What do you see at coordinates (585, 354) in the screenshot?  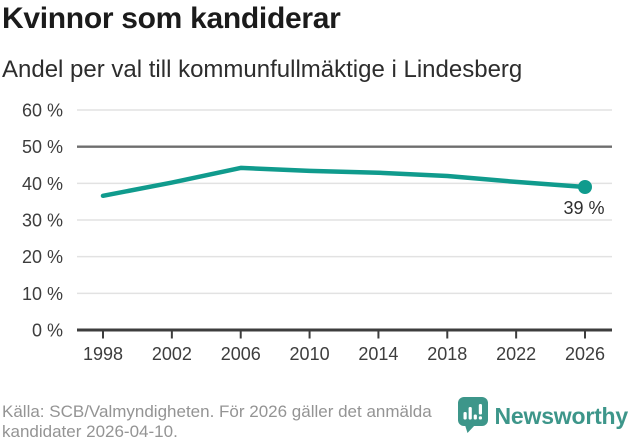 I see `x-axis-label: 2026` at bounding box center [585, 354].